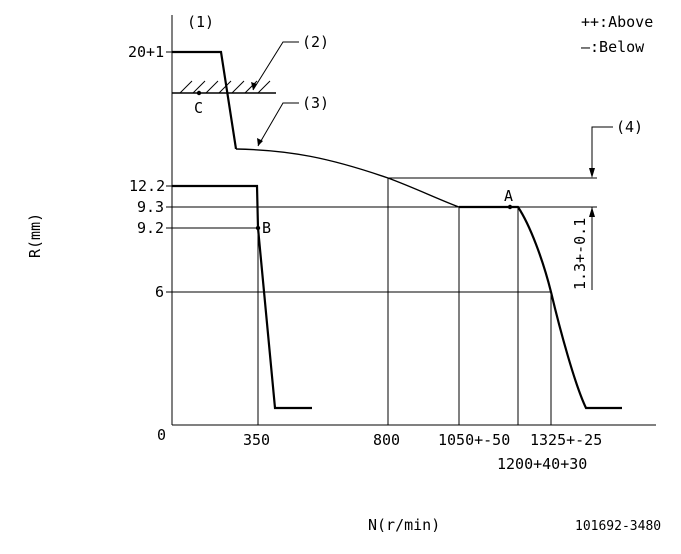 The height and width of the screenshot is (554, 681). Describe the element at coordinates (592, 212) in the screenshot. I see `dim-arrow-up` at that location.